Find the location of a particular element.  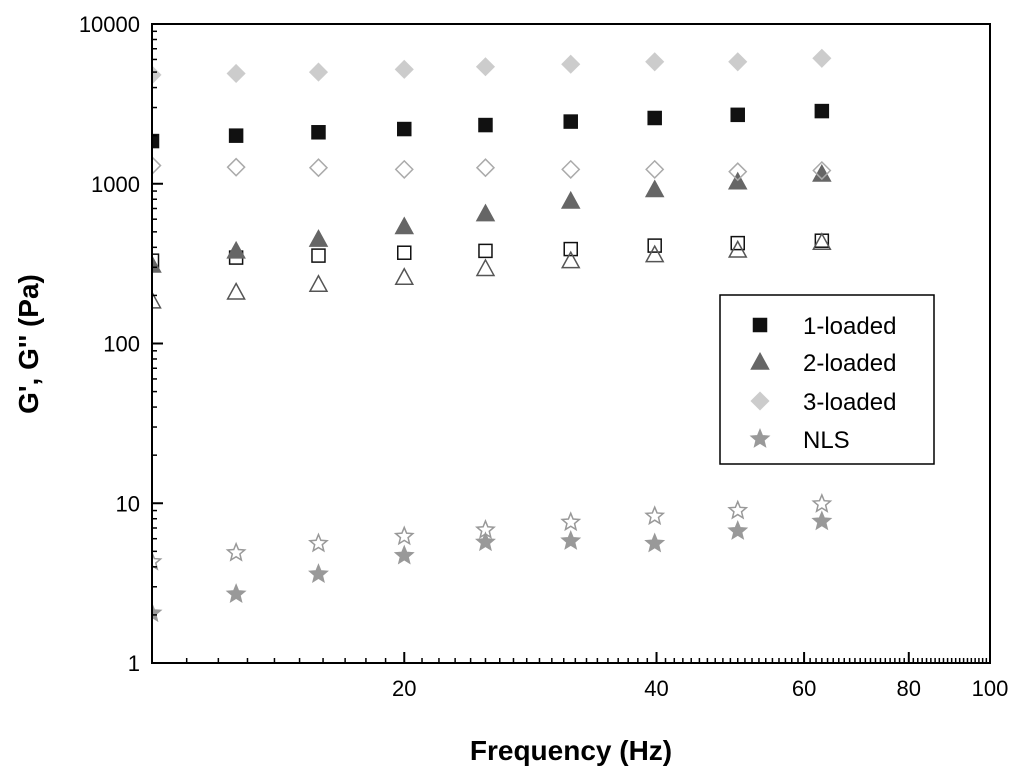

x-tick-label: 80 is located at coordinates (909, 688).